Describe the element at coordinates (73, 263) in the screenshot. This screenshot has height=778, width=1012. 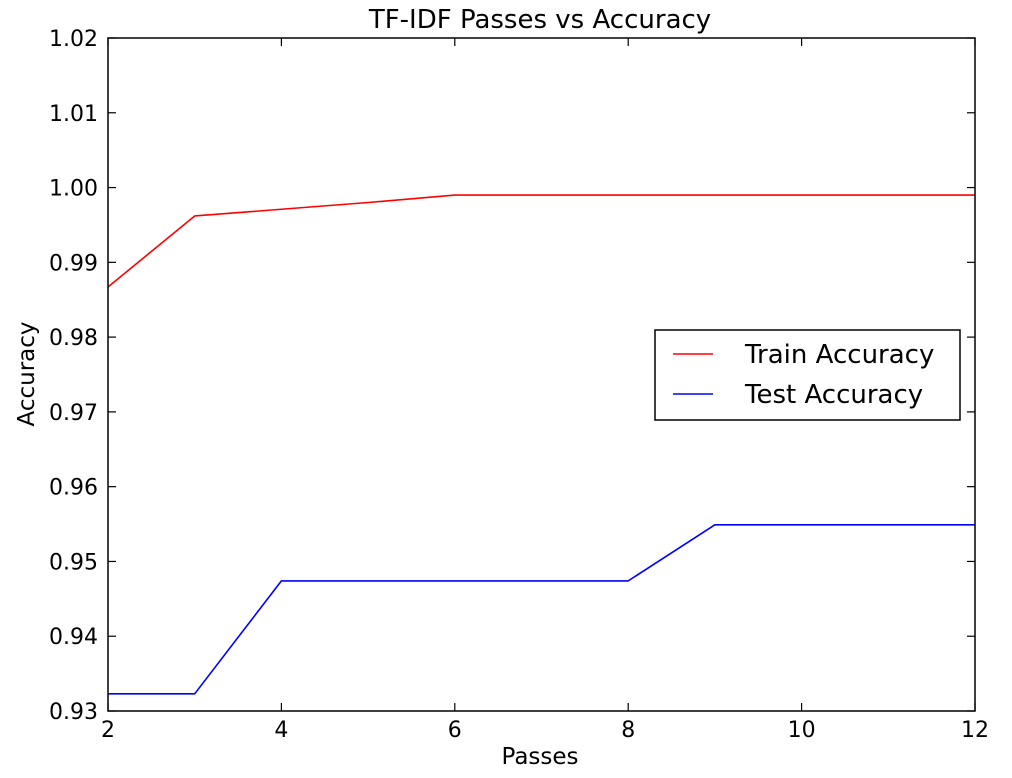
I see `y-tick-label: 0.99` at that location.